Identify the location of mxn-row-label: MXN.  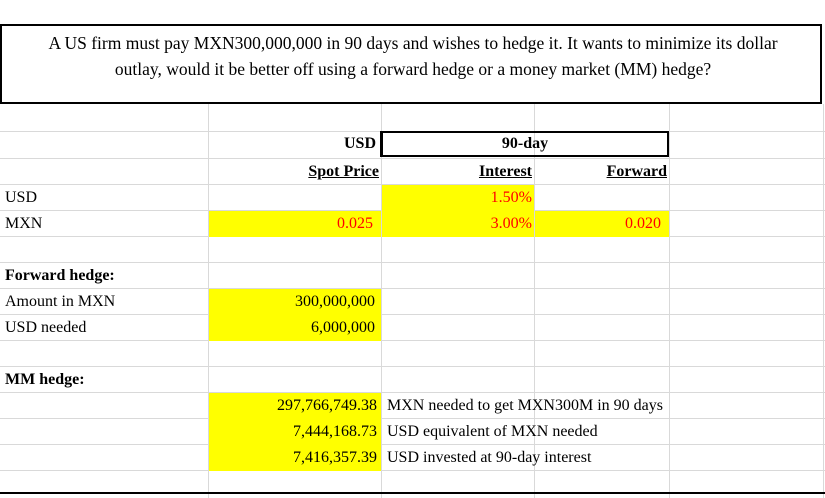
(24, 223).